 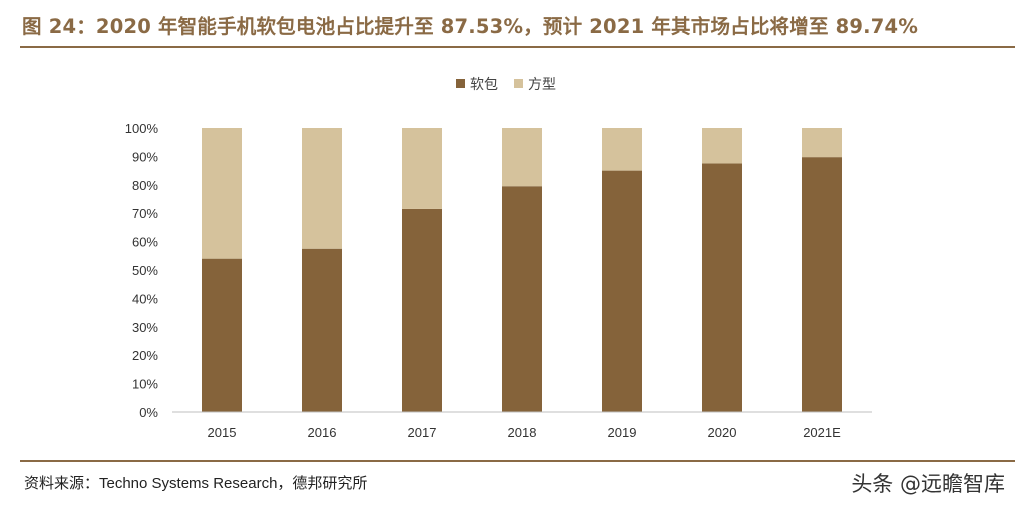 I want to click on watermark: 头条 @远瞻智库, so click(x=928, y=484).